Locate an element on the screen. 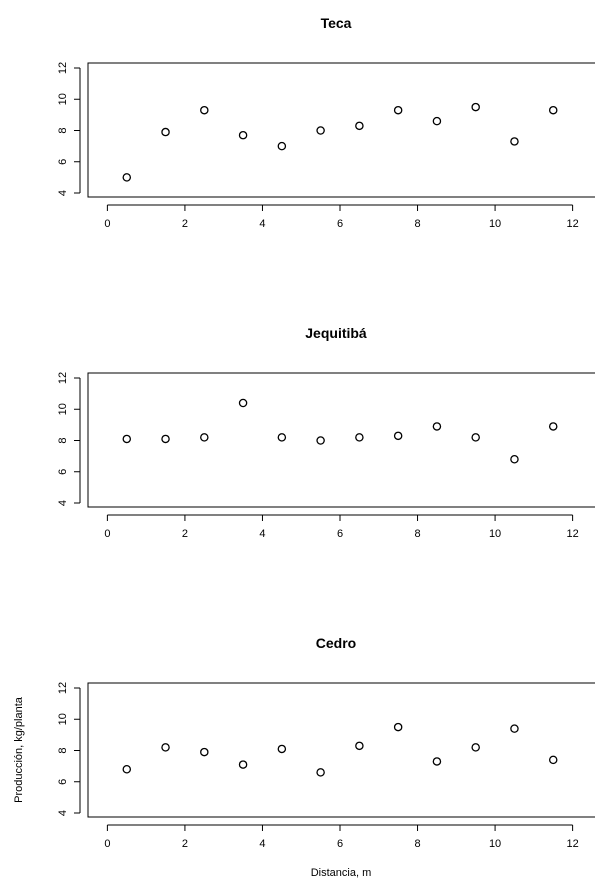 The height and width of the screenshot is (893, 595). panel-title: Jequitibá is located at coordinates (336, 333).